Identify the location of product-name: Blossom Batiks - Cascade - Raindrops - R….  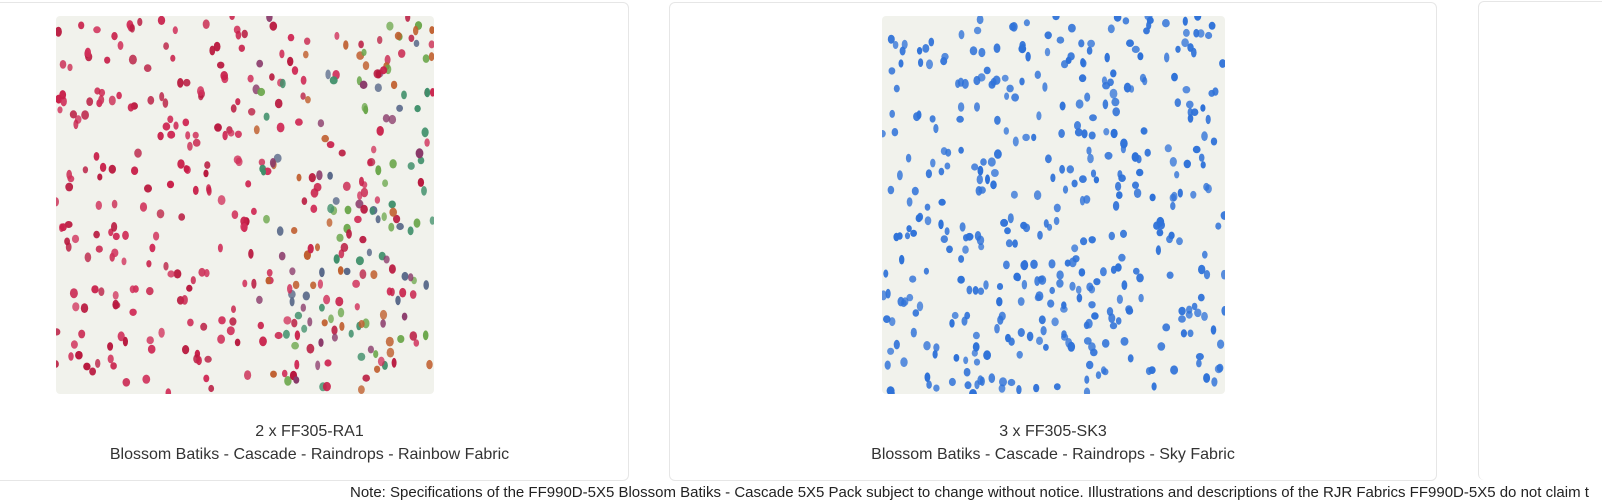
(309, 454).